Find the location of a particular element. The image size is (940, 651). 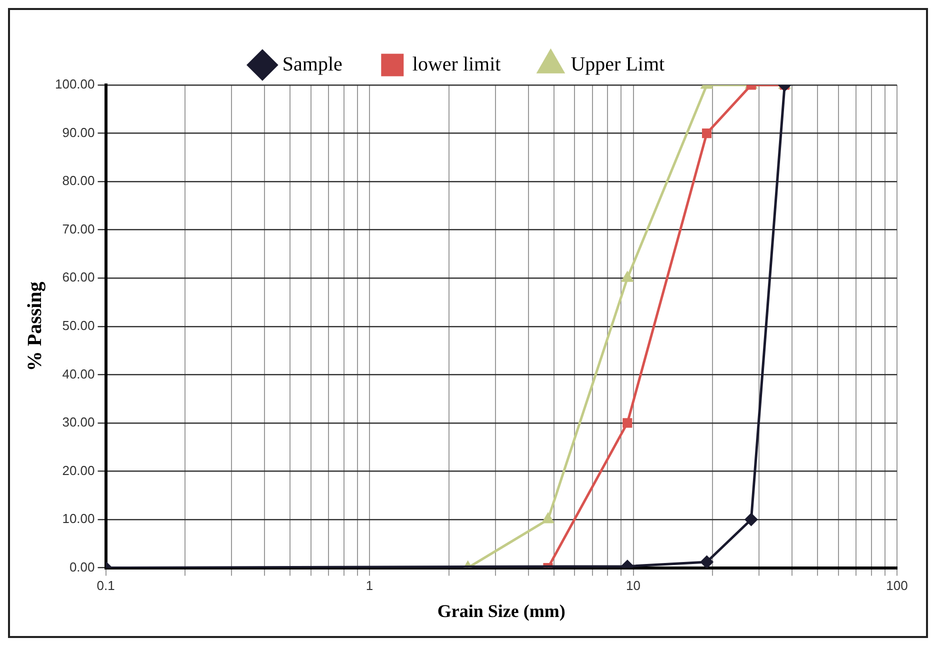

y-axis-title: % Passing is located at coordinates (35, 327).